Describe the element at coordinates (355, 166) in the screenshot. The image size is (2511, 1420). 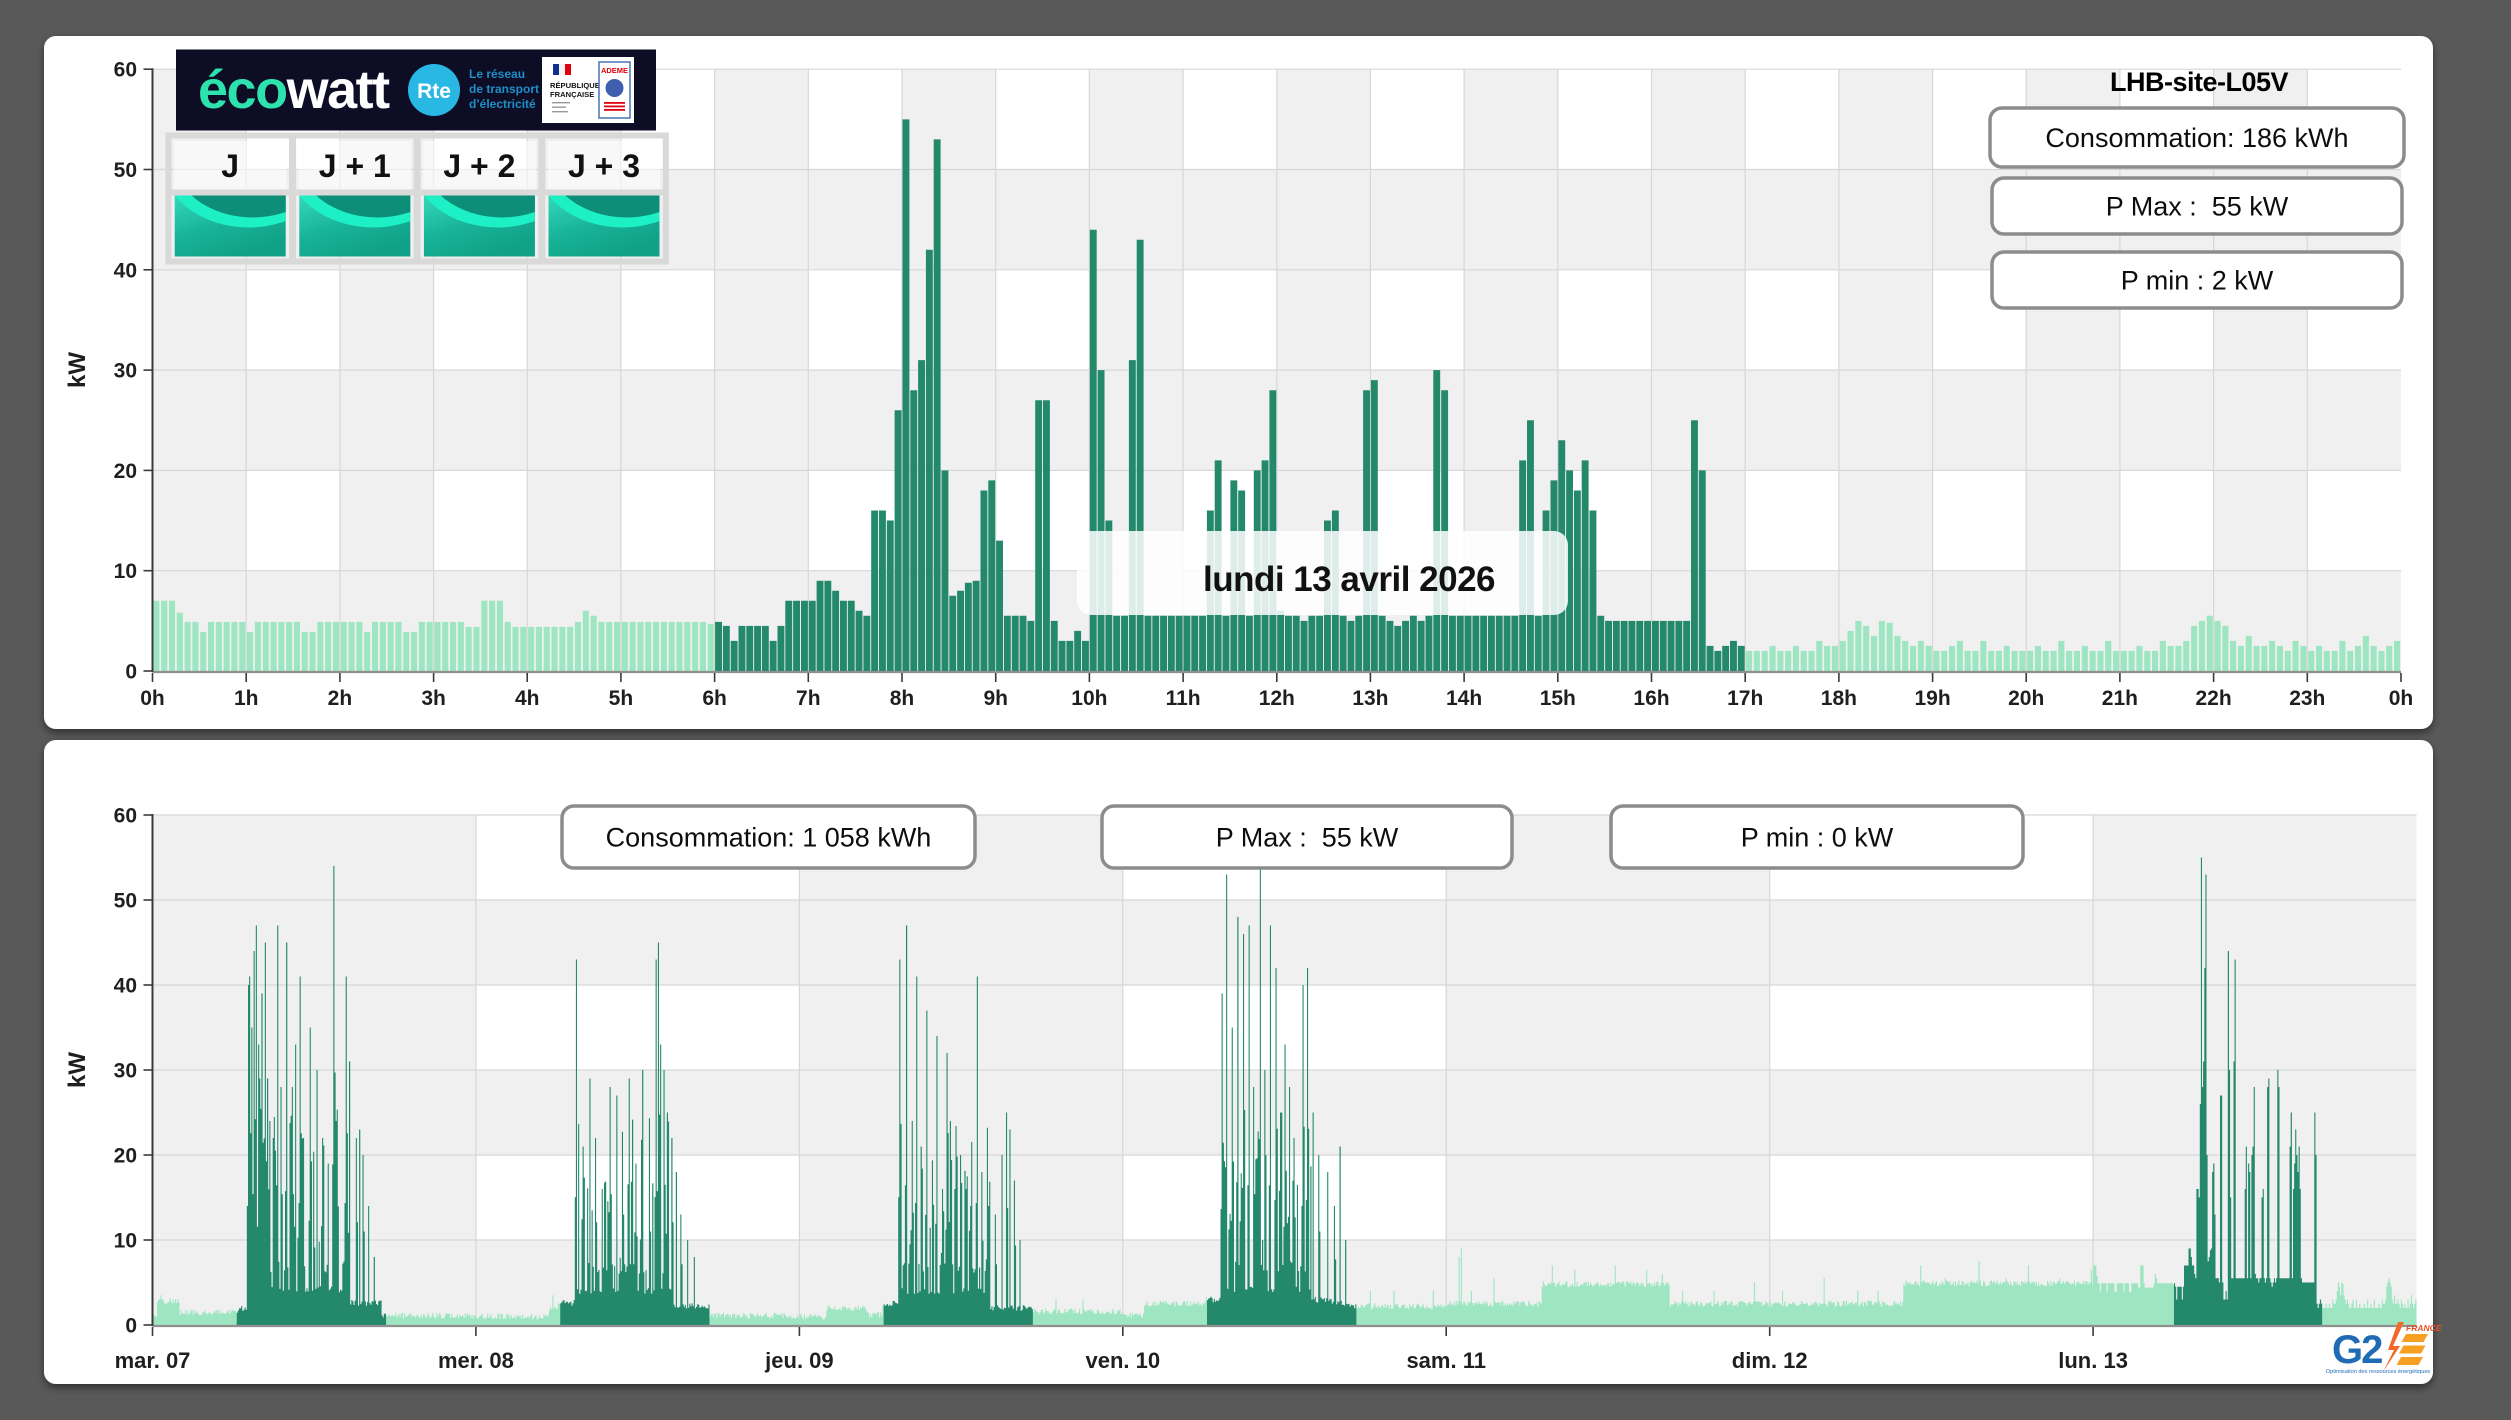
I see `svg-text: J + 1` at that location.